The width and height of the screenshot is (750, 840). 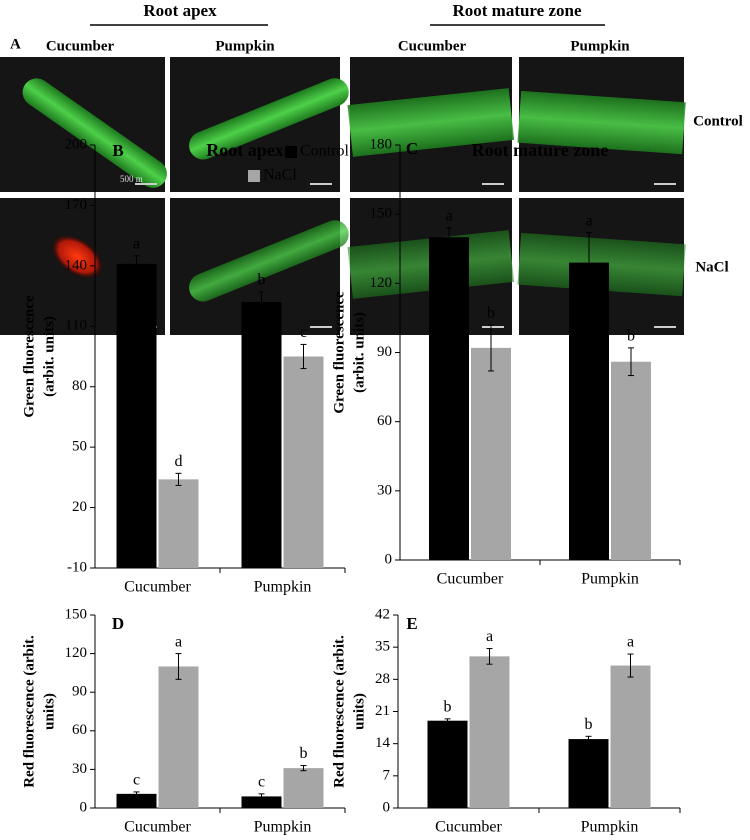 What do you see at coordinates (79, 386) in the screenshot?
I see `y-tick-label: 80` at bounding box center [79, 386].